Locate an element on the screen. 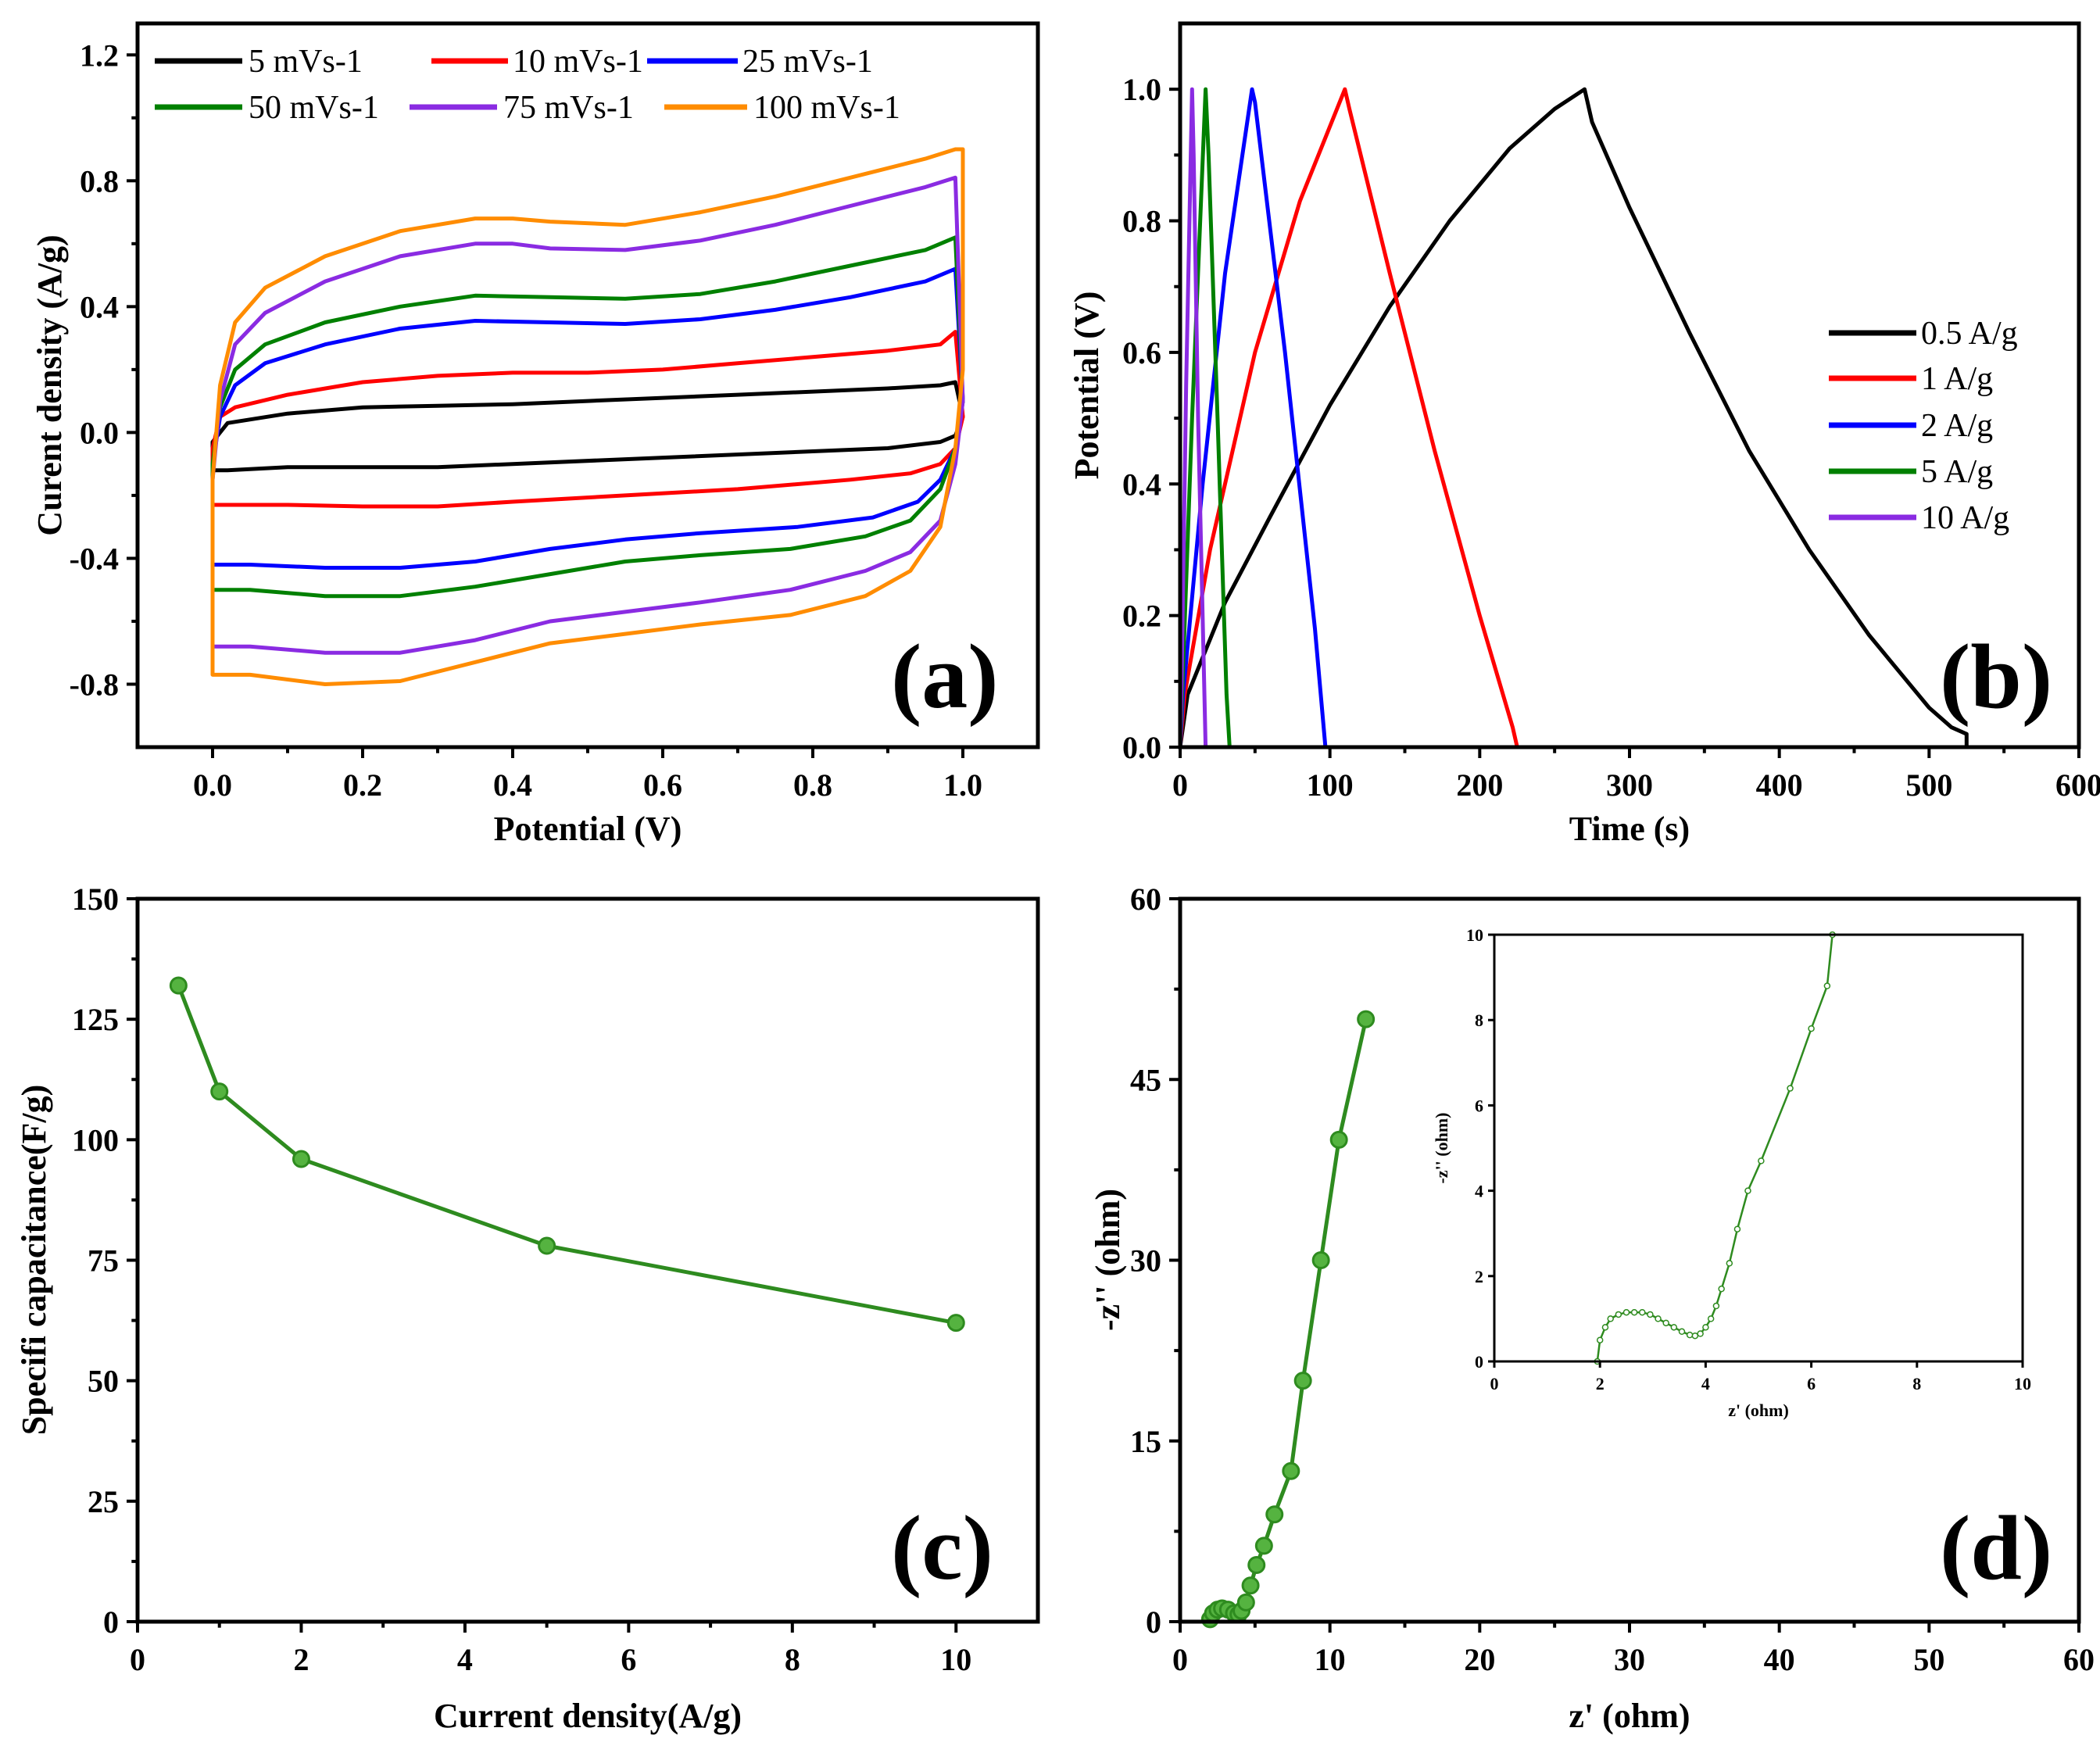 The image size is (2100, 1760). panel-a-xtick-label: 0.8 is located at coordinates (812, 785).